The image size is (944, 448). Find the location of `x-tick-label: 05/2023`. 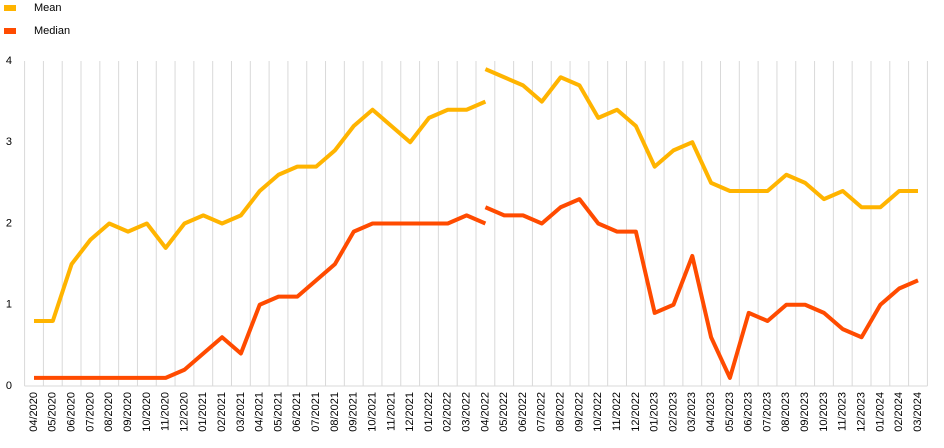

x-tick-label: 05/2023 is located at coordinates (730, 412).